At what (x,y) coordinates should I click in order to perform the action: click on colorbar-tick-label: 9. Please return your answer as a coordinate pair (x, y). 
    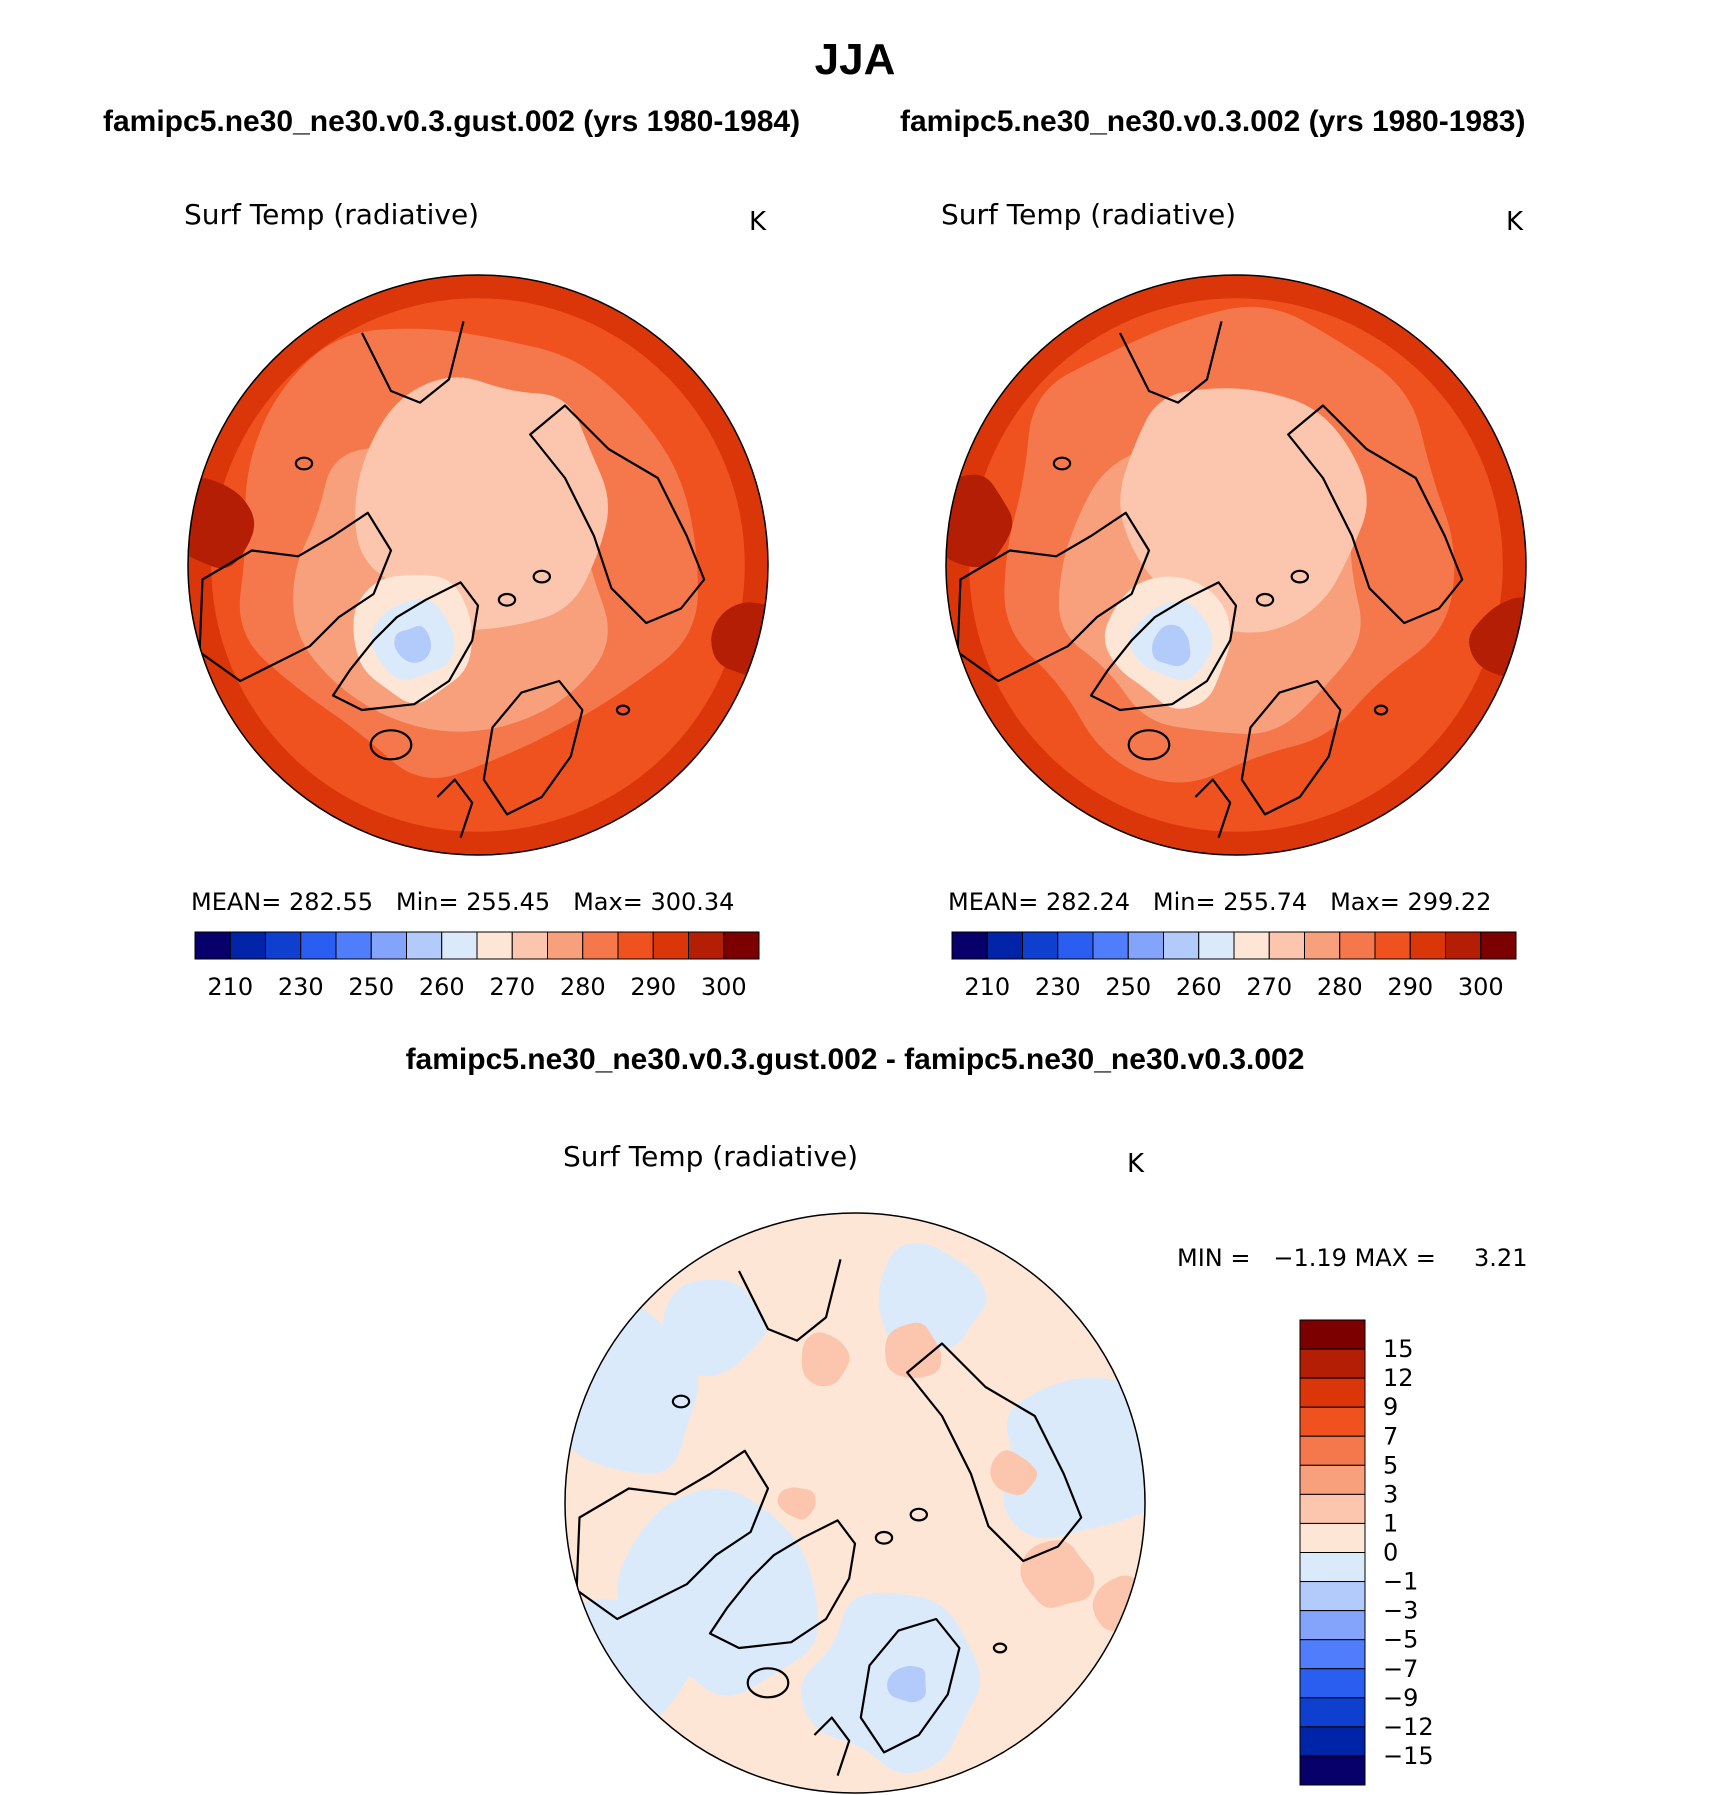
    Looking at the image, I should click on (1390, 1407).